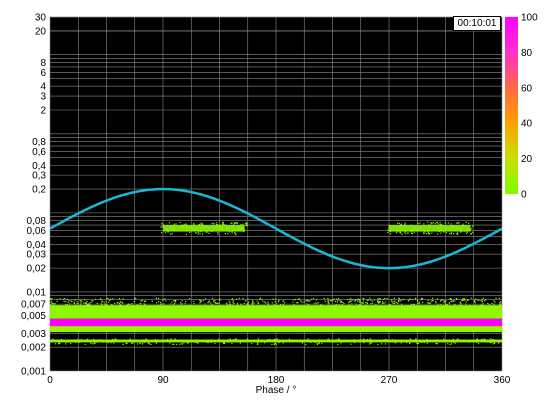 The width and height of the screenshot is (550, 406). Describe the element at coordinates (33, 334) in the screenshot. I see `y-tick-label: 0,003` at that location.